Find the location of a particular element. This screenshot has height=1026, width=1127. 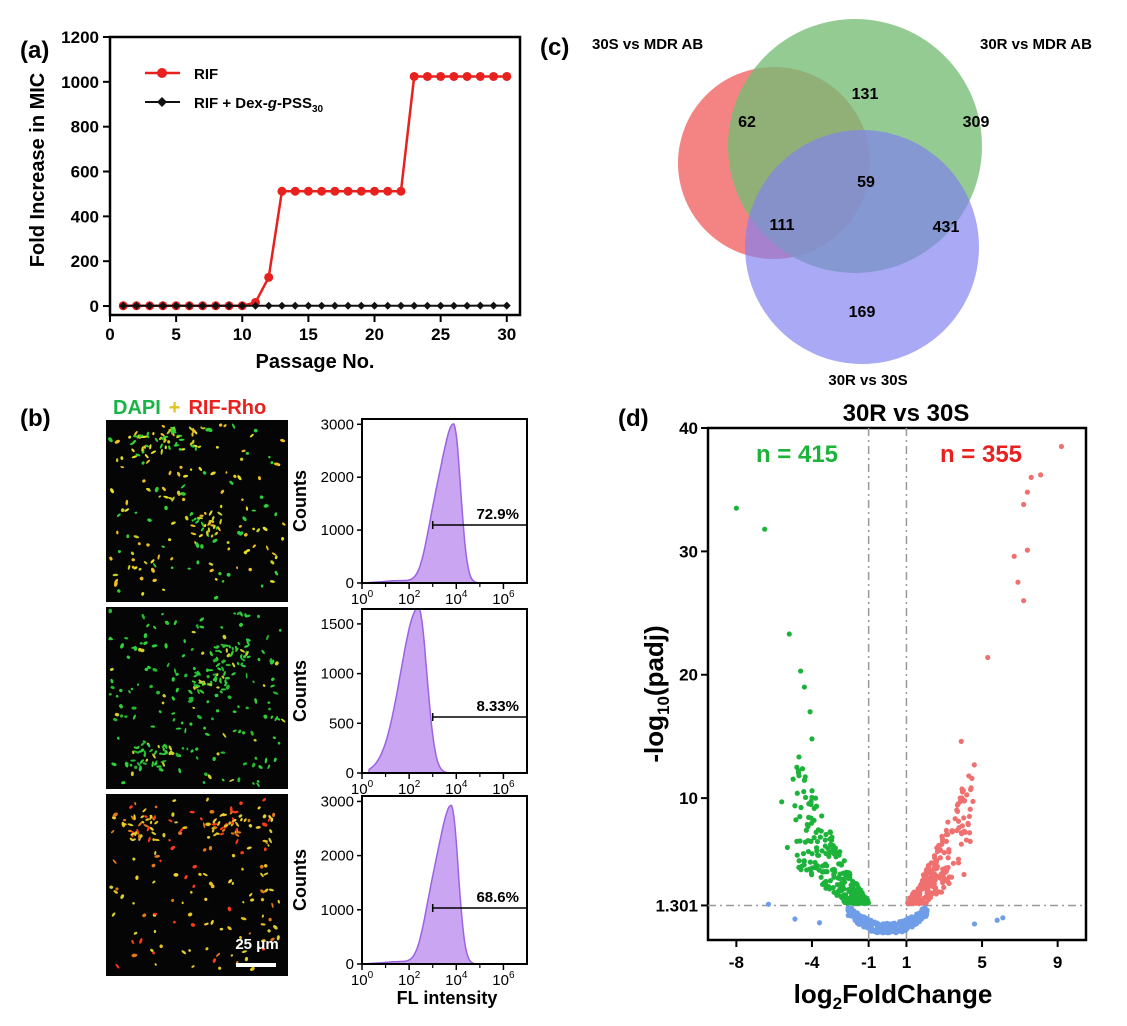

volcano-x-tick-label: -1 is located at coordinates (868, 962).